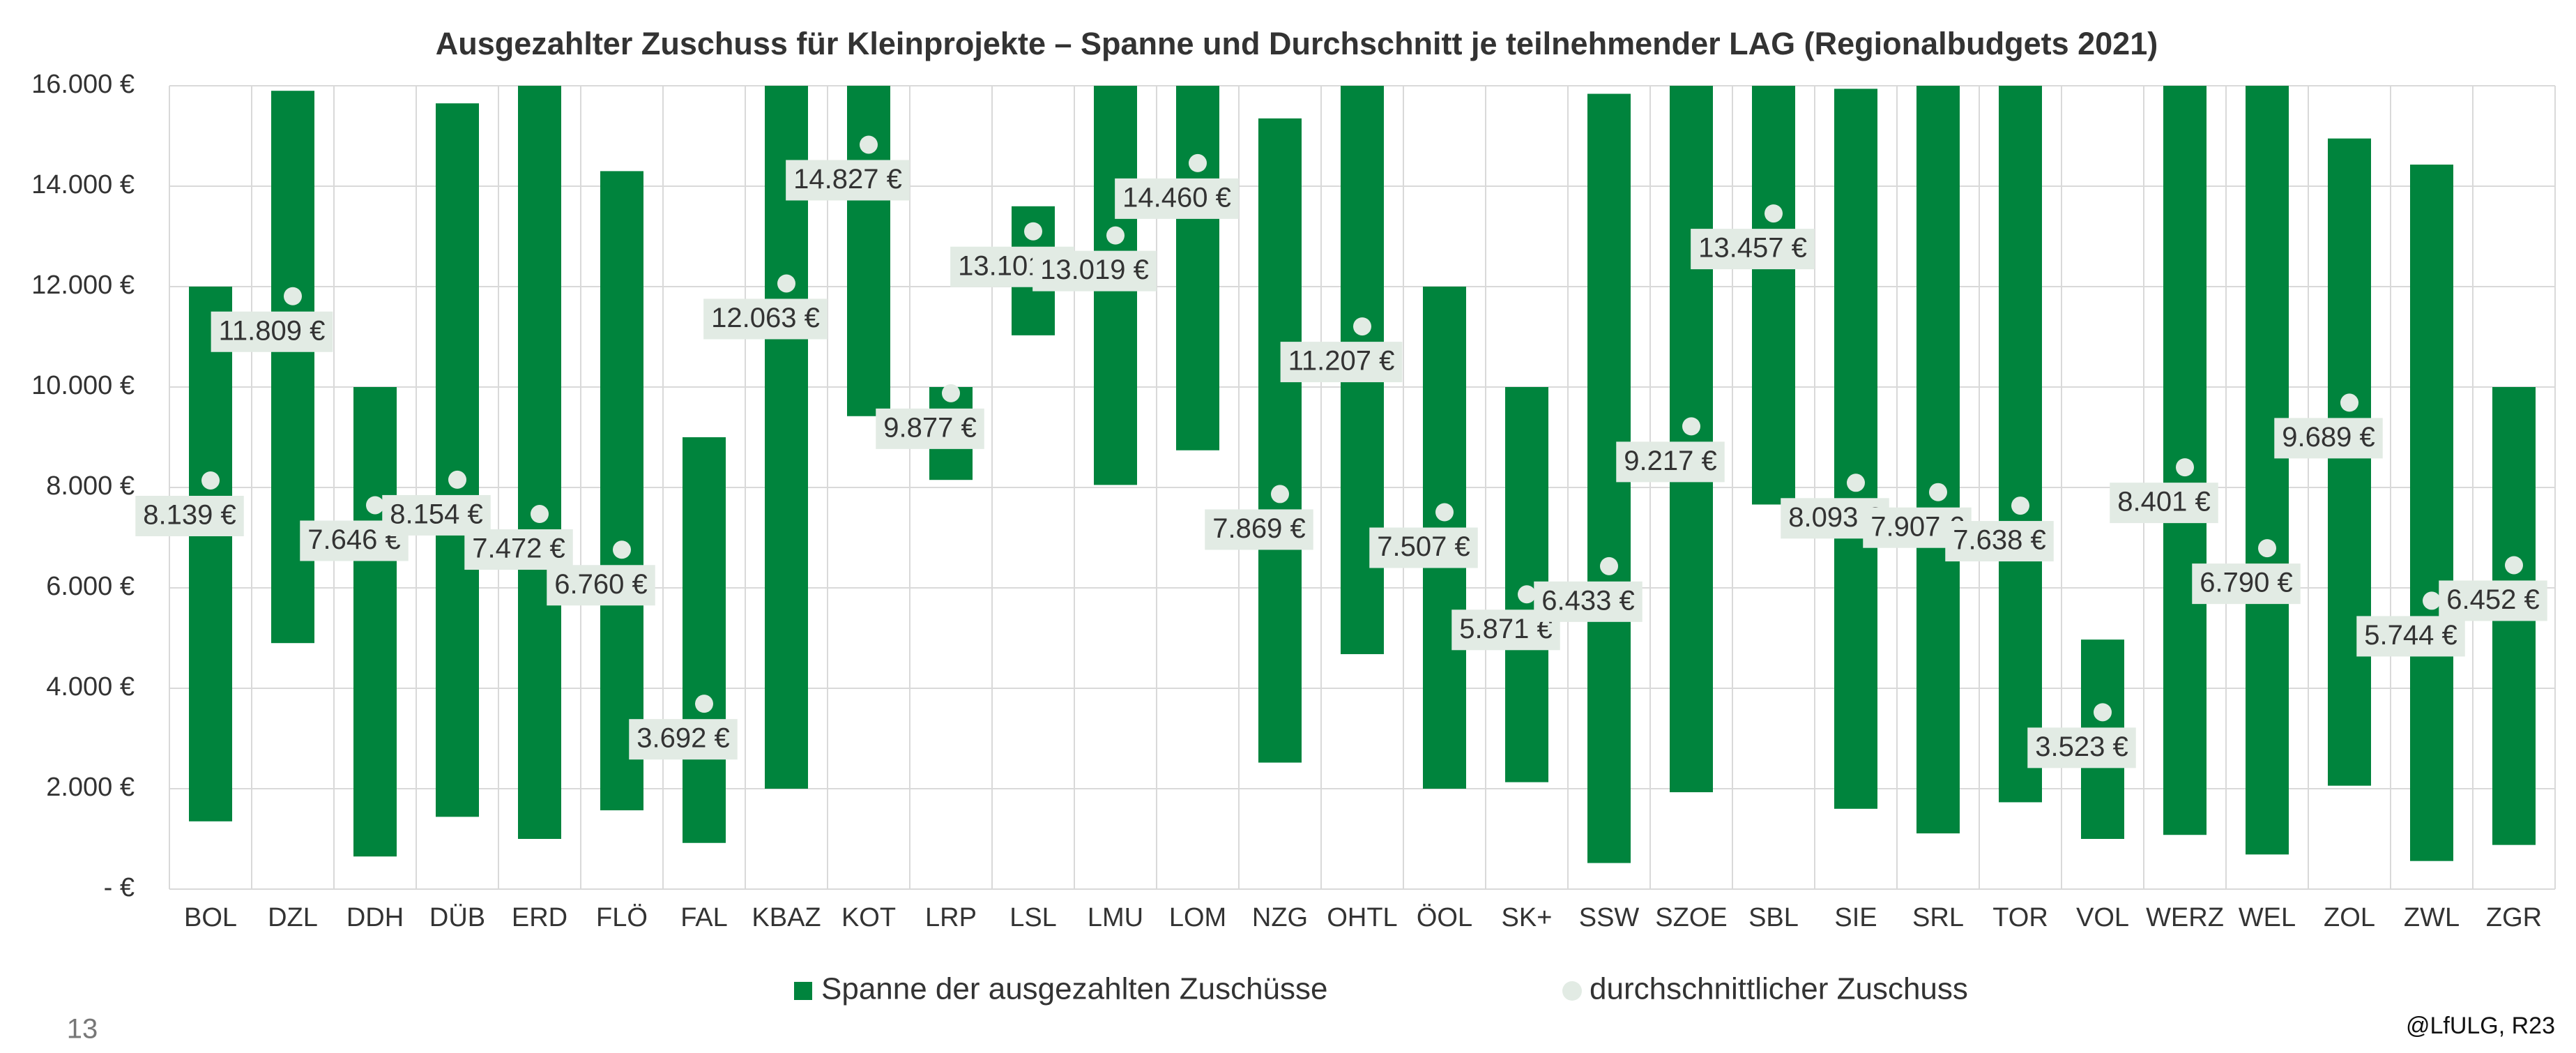  Describe the element at coordinates (1094, 270) in the screenshot. I see `value-label: 13.019 €` at that location.